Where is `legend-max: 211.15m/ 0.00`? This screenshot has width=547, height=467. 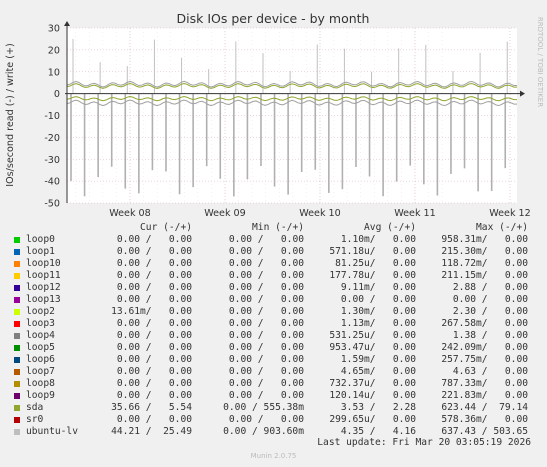 legend-max: 211.15m/ 0.00 is located at coordinates (484, 275).